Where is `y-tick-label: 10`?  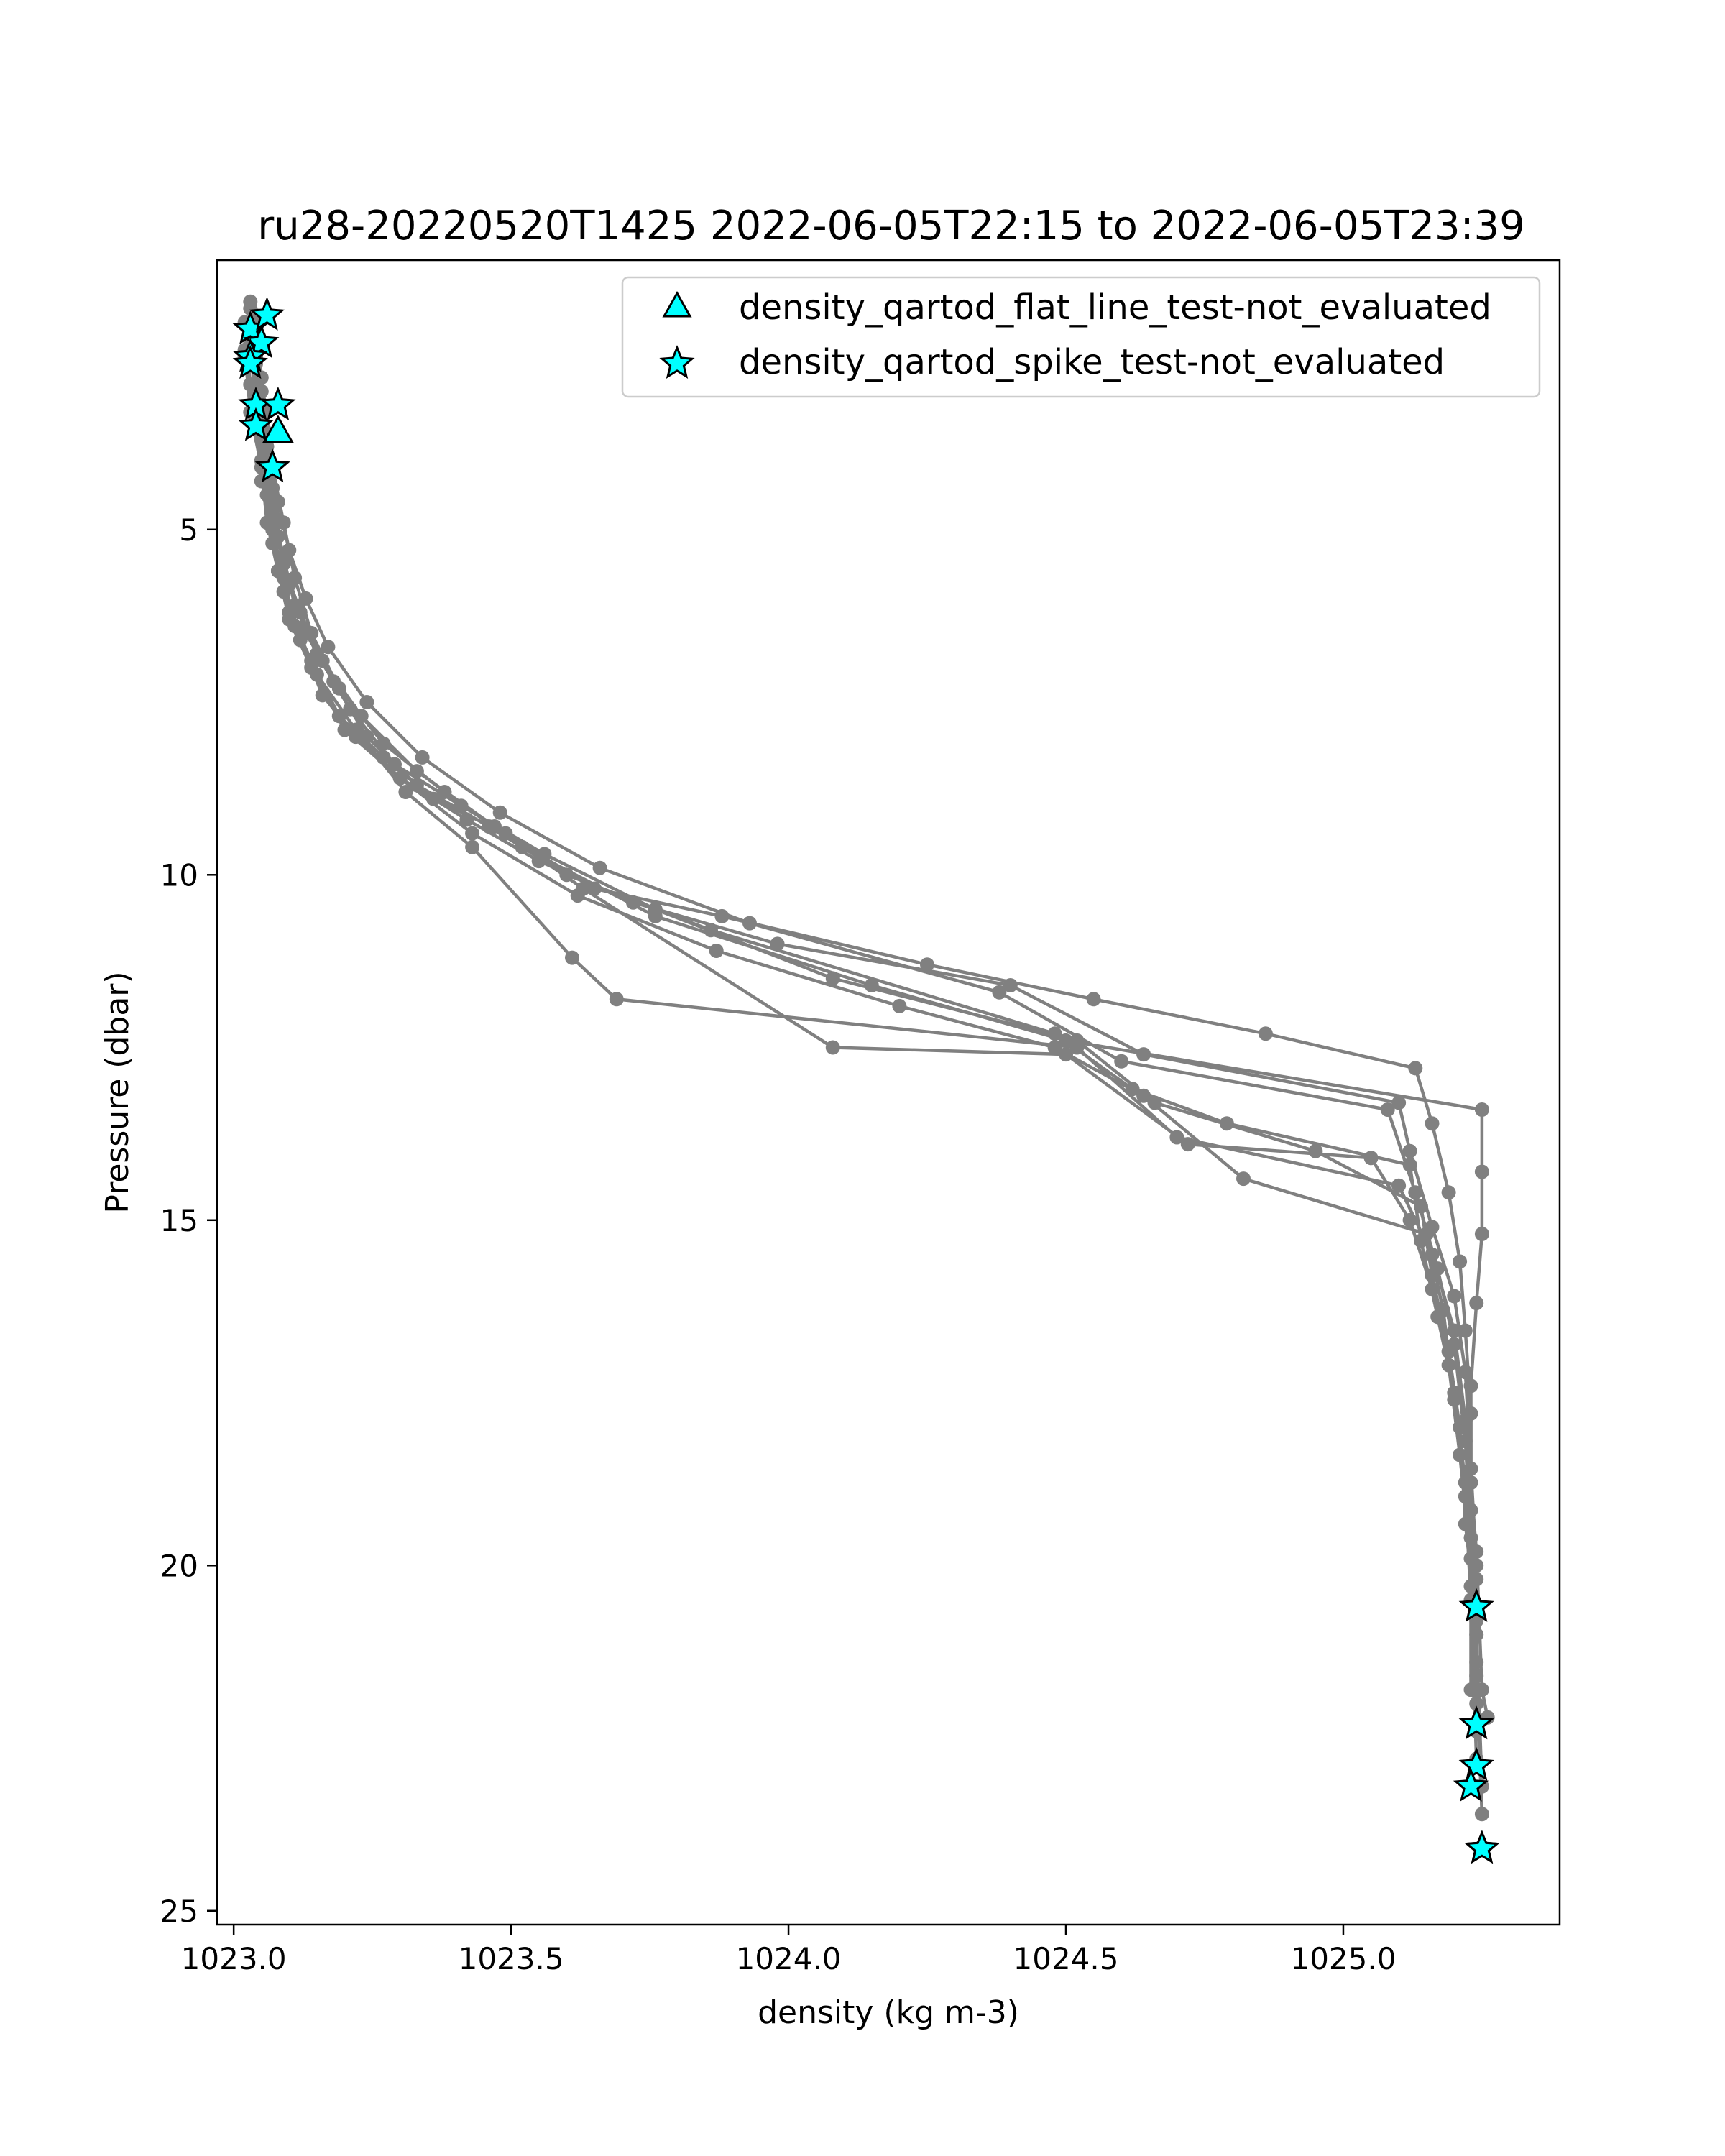 y-tick-label: 10 is located at coordinates (179, 875).